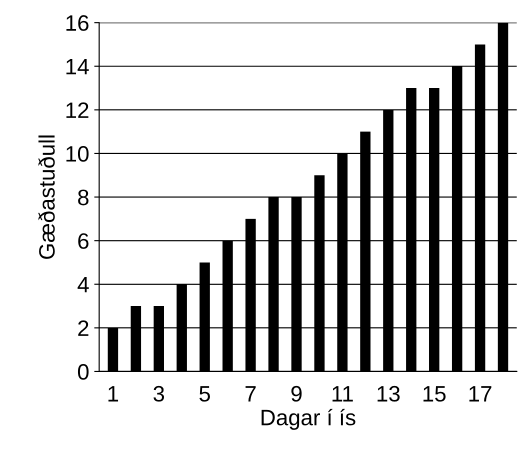 The width and height of the screenshot is (522, 453). What do you see at coordinates (83, 328) in the screenshot?
I see `y-tick-label: 2` at bounding box center [83, 328].